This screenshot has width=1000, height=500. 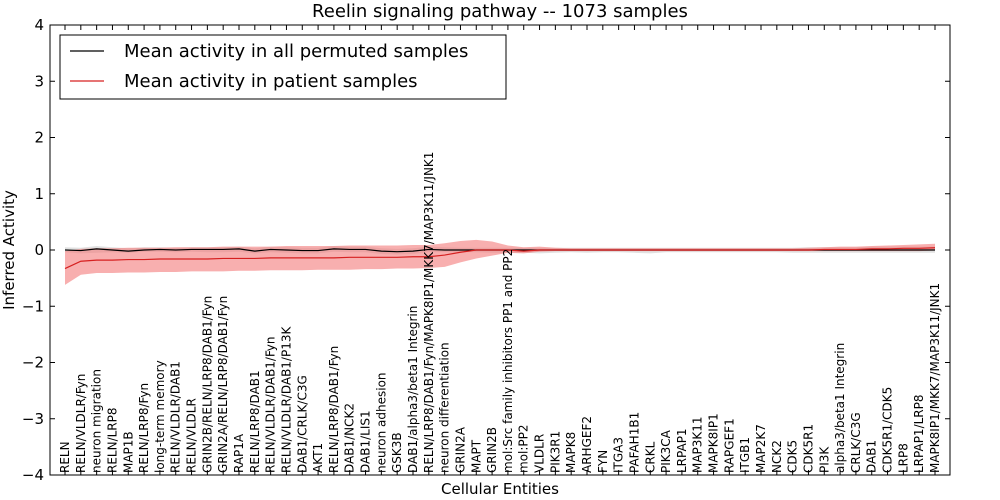 What do you see at coordinates (500, 258) in the screenshot?
I see `patient-mean-line` at bounding box center [500, 258].